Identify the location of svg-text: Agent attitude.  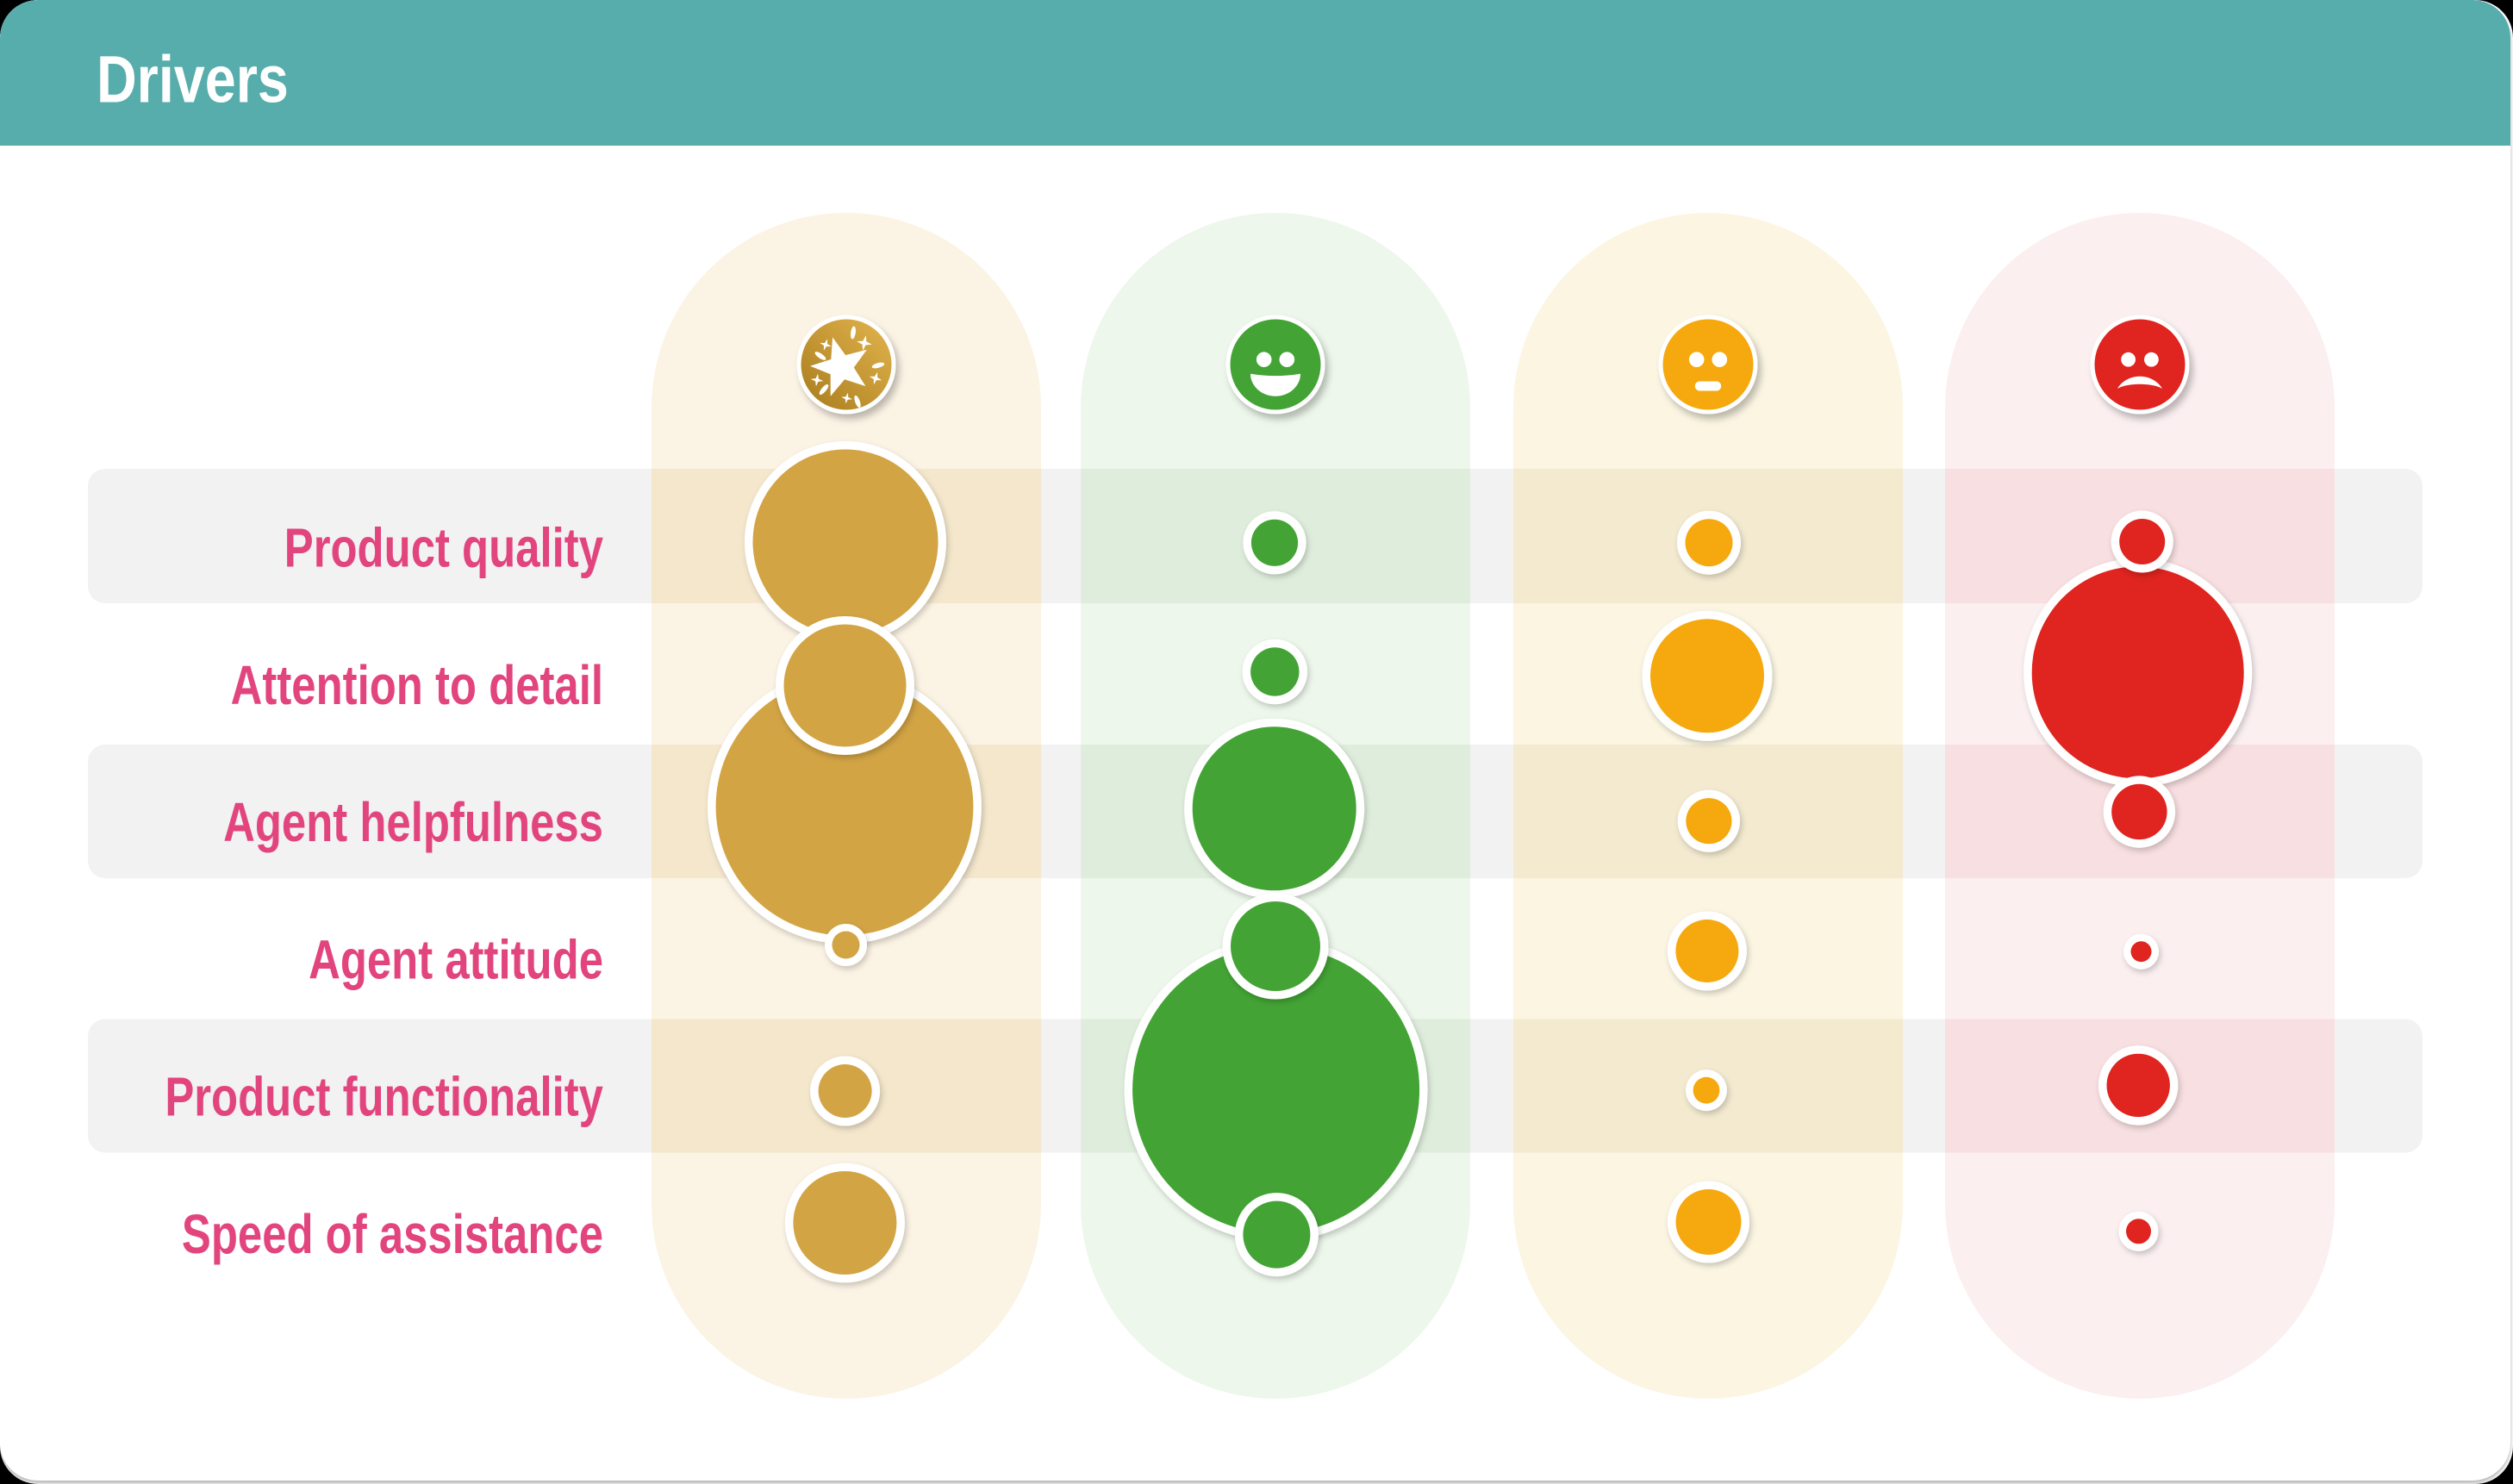
(456, 961).